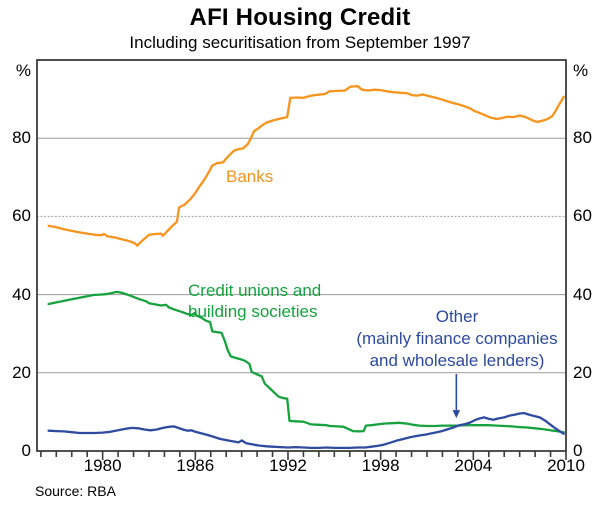  I want to click on y-tick-label-right-20: 20, so click(582, 372).